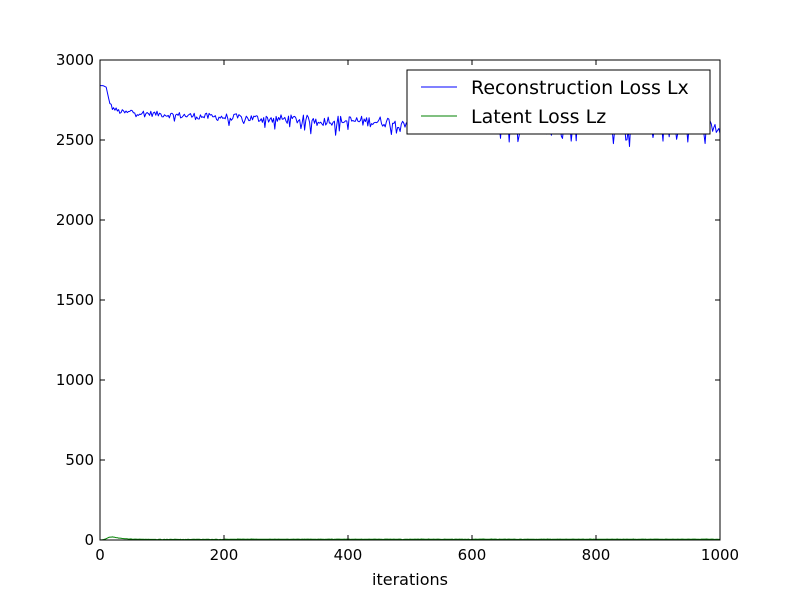 The image size is (800, 600). Describe the element at coordinates (538, 117) in the screenshot. I see `legend-entry: Latent Loss Lz` at that location.